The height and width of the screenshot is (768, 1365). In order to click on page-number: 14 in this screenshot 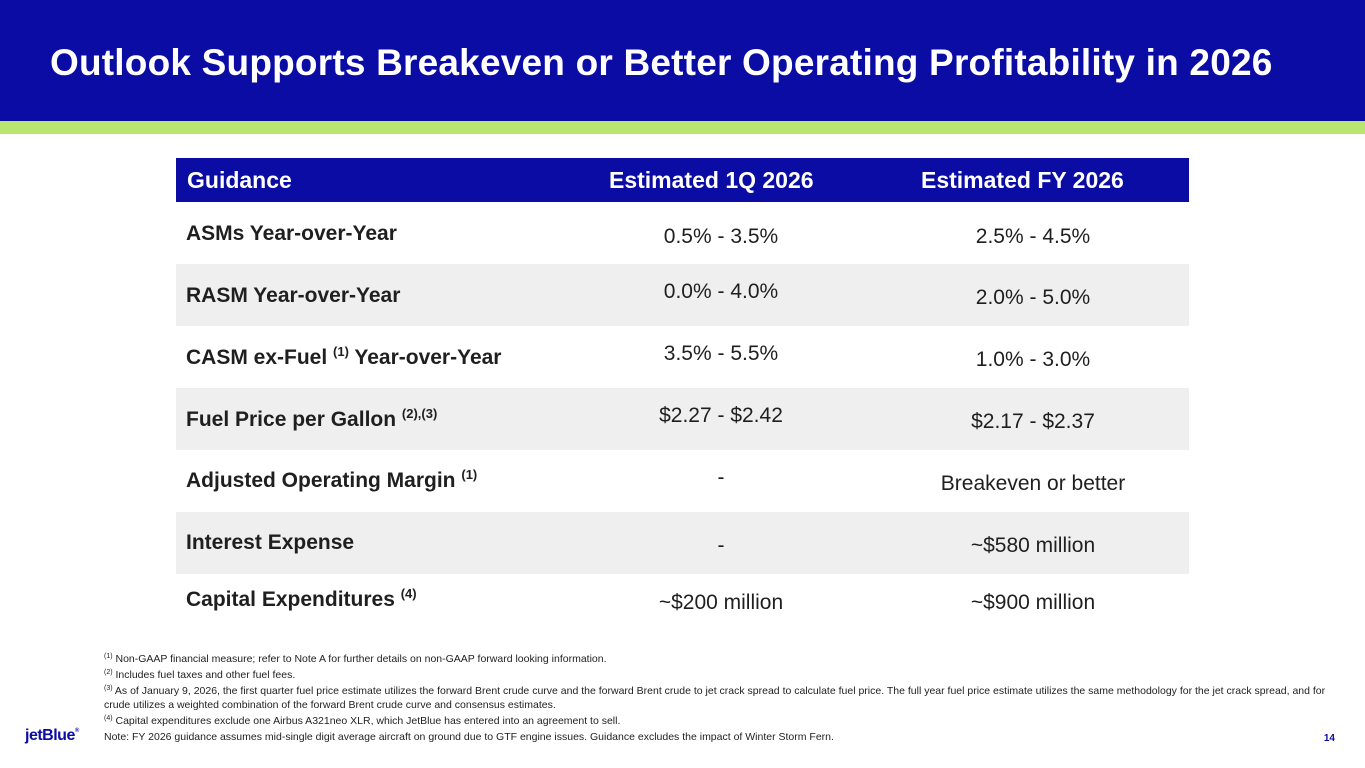, I will do `click(1329, 738)`.